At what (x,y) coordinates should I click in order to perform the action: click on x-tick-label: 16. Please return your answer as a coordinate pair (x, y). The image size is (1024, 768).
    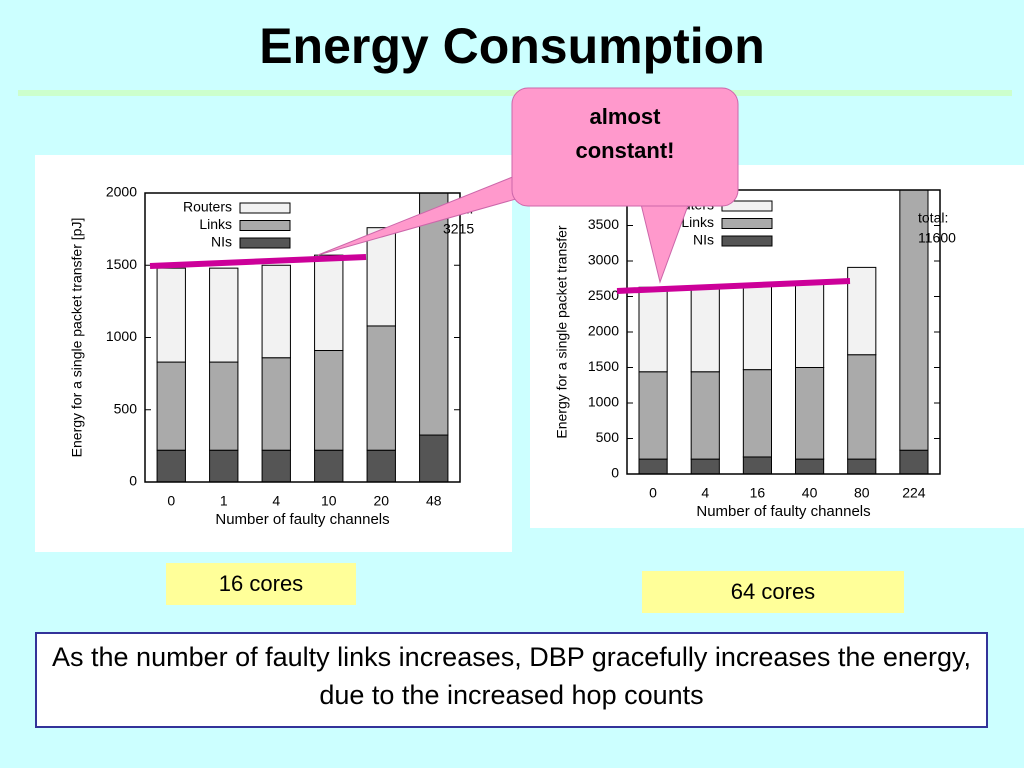
    Looking at the image, I should click on (758, 493).